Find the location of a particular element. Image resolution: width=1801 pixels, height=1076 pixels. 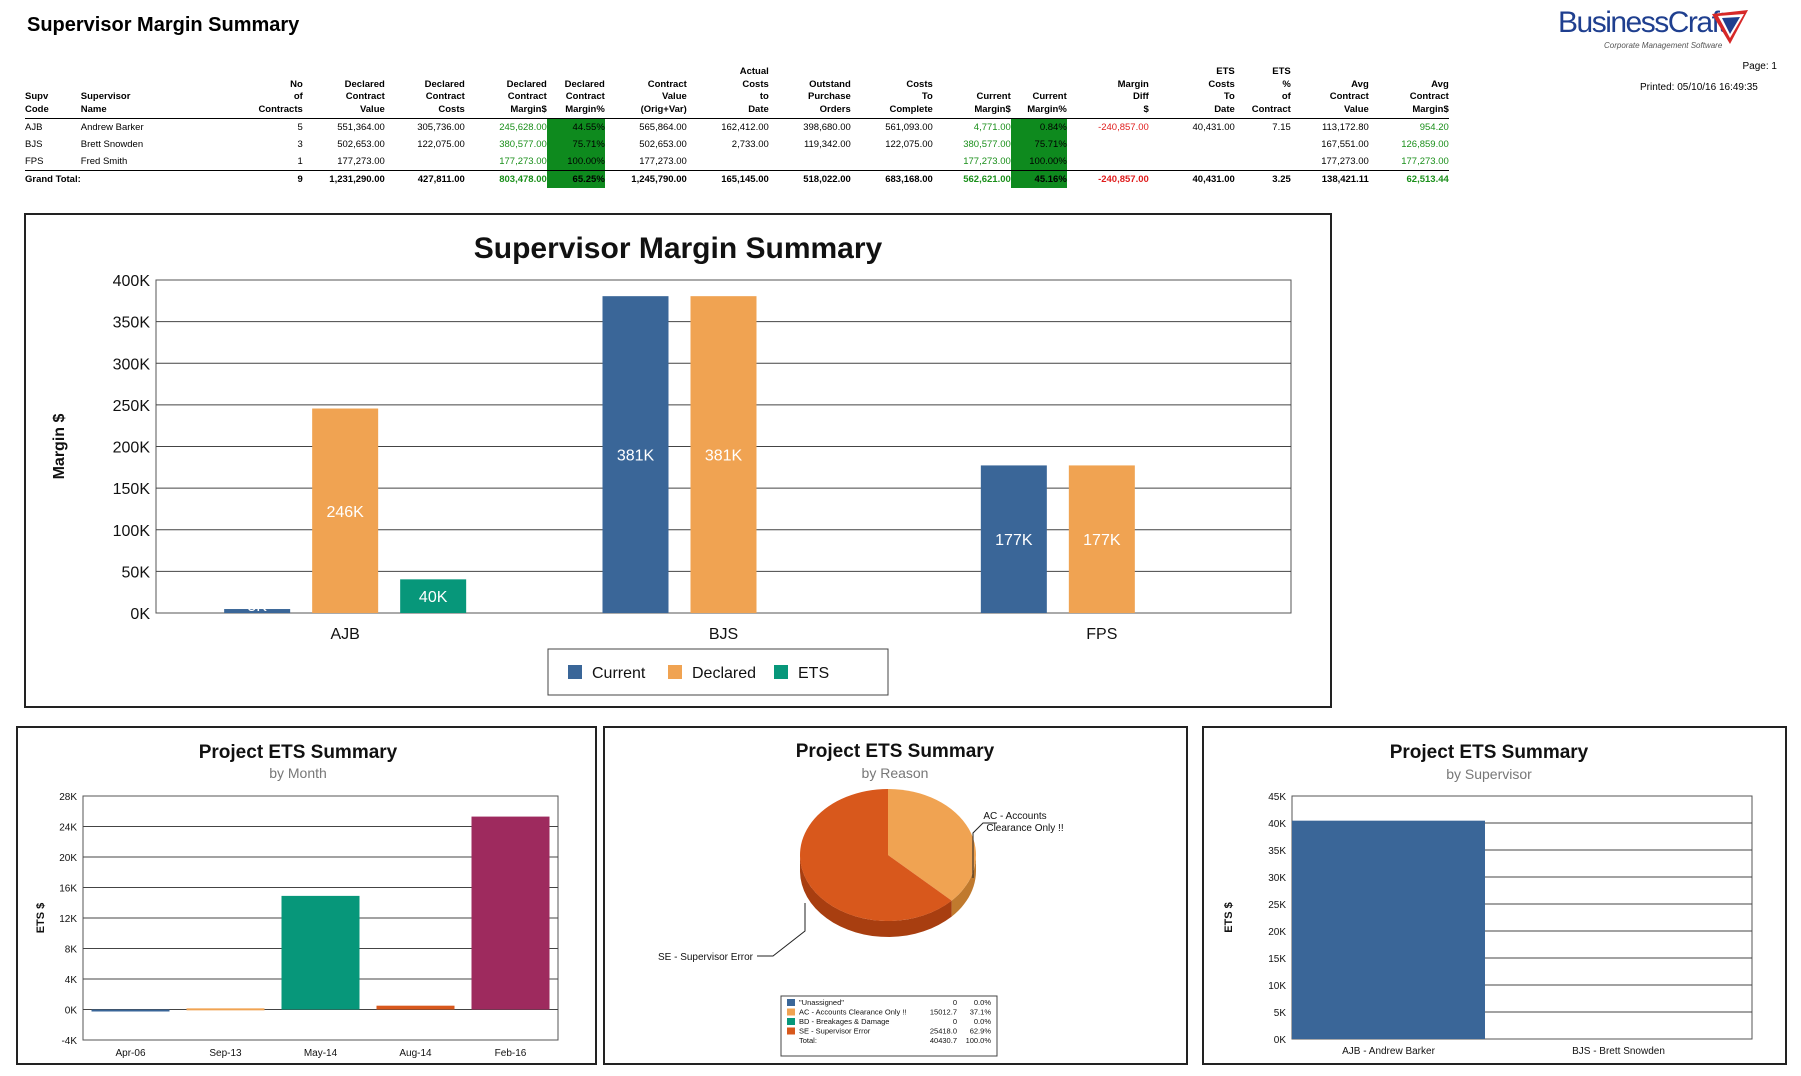

table-cell: 565,864.00 is located at coordinates (663, 127).